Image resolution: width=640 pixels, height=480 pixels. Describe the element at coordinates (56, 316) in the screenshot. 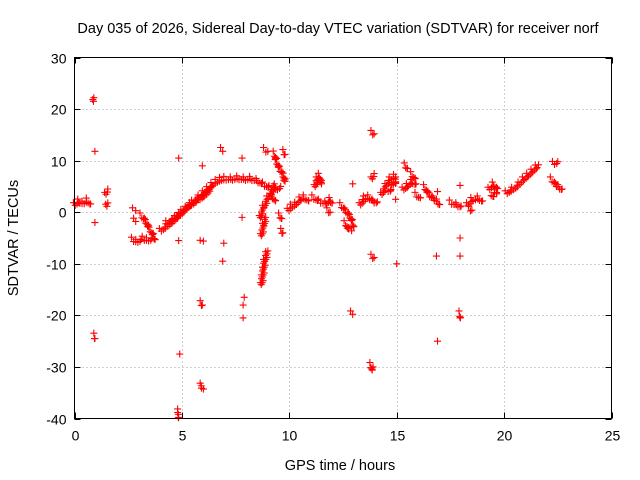

I see `y-tick-label: -20` at that location.